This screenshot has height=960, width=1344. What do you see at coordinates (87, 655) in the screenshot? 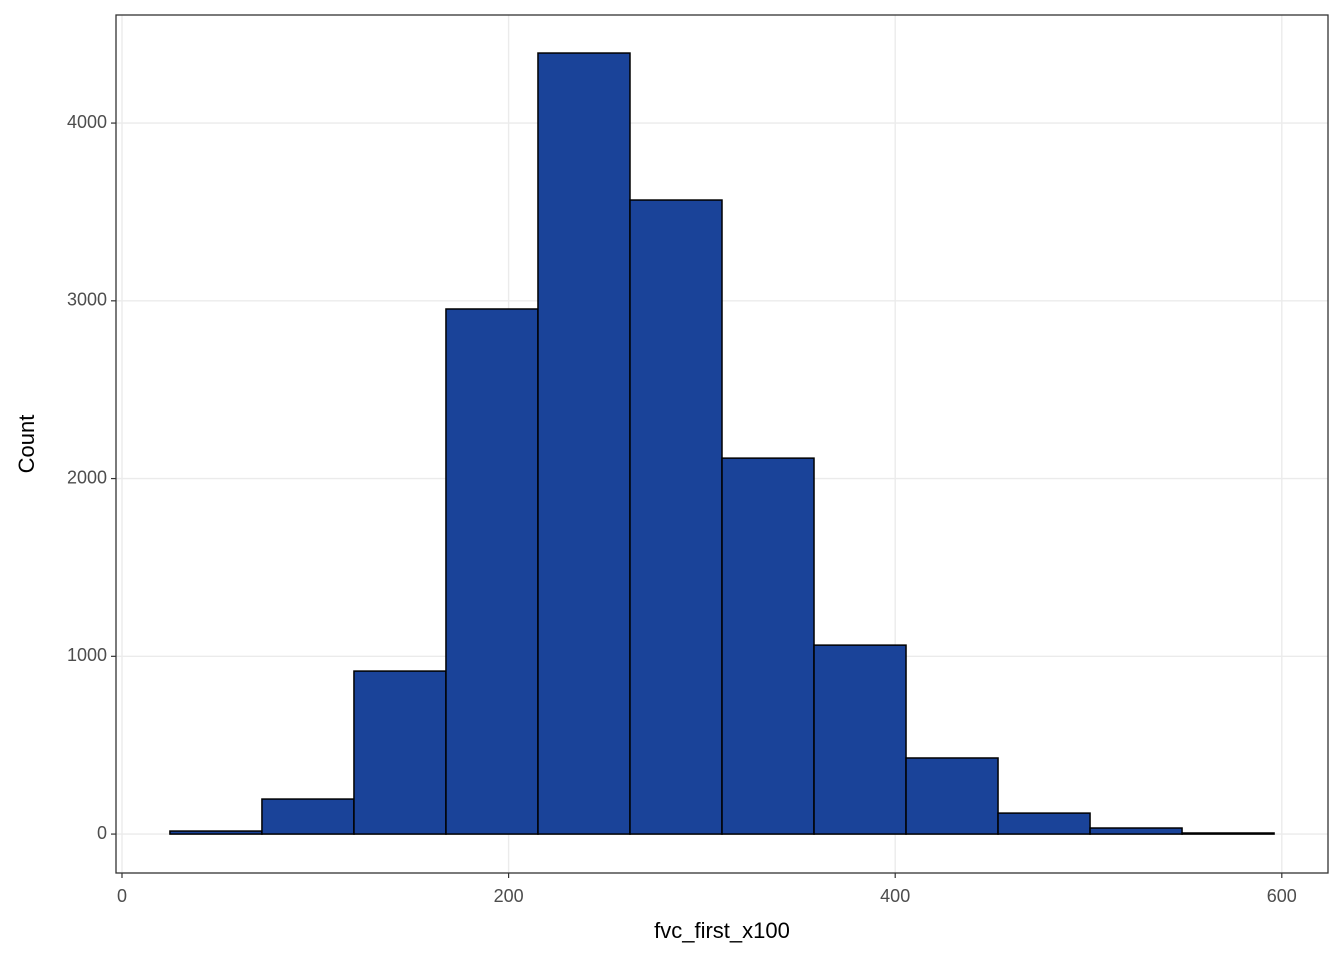
I see `y-tick-label: 1000` at bounding box center [87, 655].